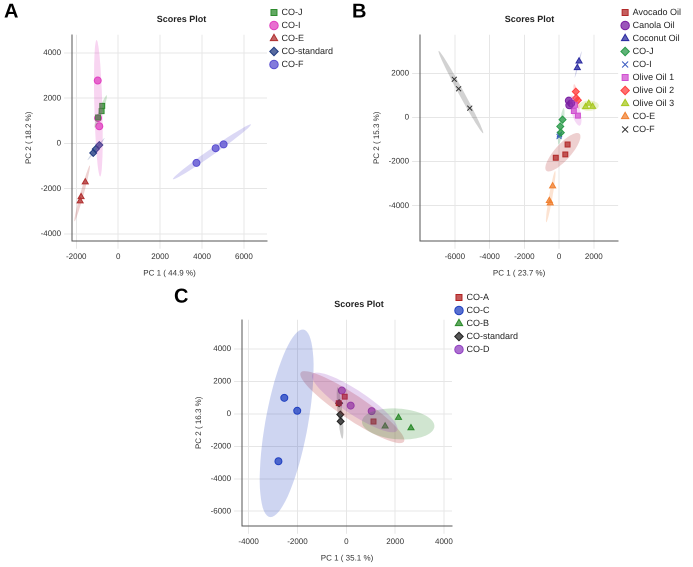 Image resolution: width=693 pixels, height=567 pixels. I want to click on x-axis-title: PC 1 ( 23.7 %), so click(519, 273).